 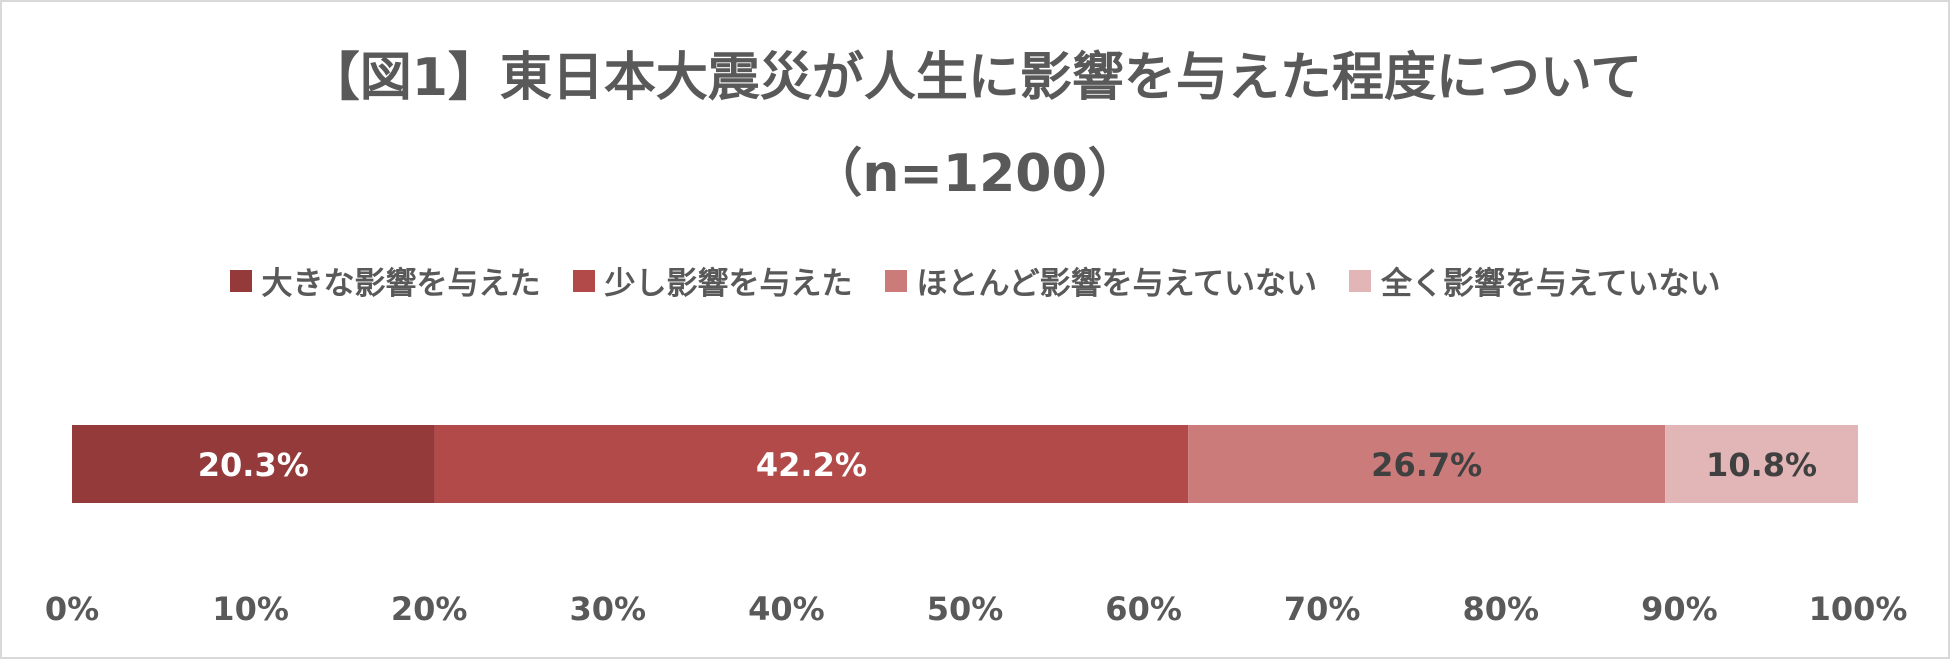 I want to click on x-tick-label: 40%, so click(x=786, y=609).